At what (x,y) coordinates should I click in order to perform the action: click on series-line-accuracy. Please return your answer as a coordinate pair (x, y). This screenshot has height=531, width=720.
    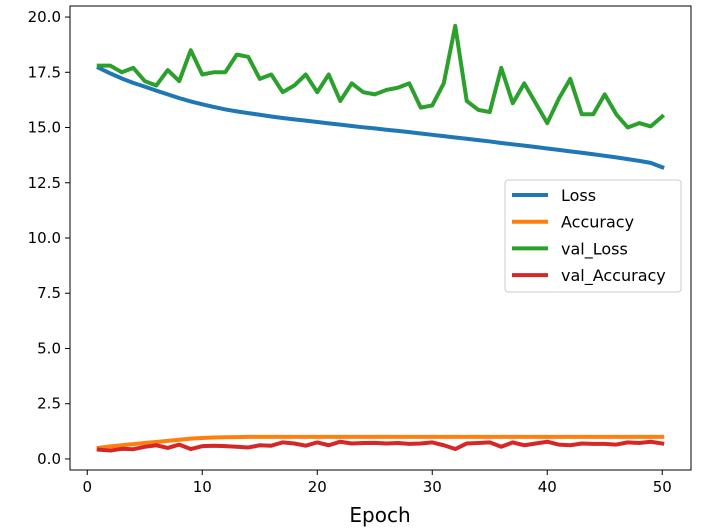
    Looking at the image, I should click on (380, 442).